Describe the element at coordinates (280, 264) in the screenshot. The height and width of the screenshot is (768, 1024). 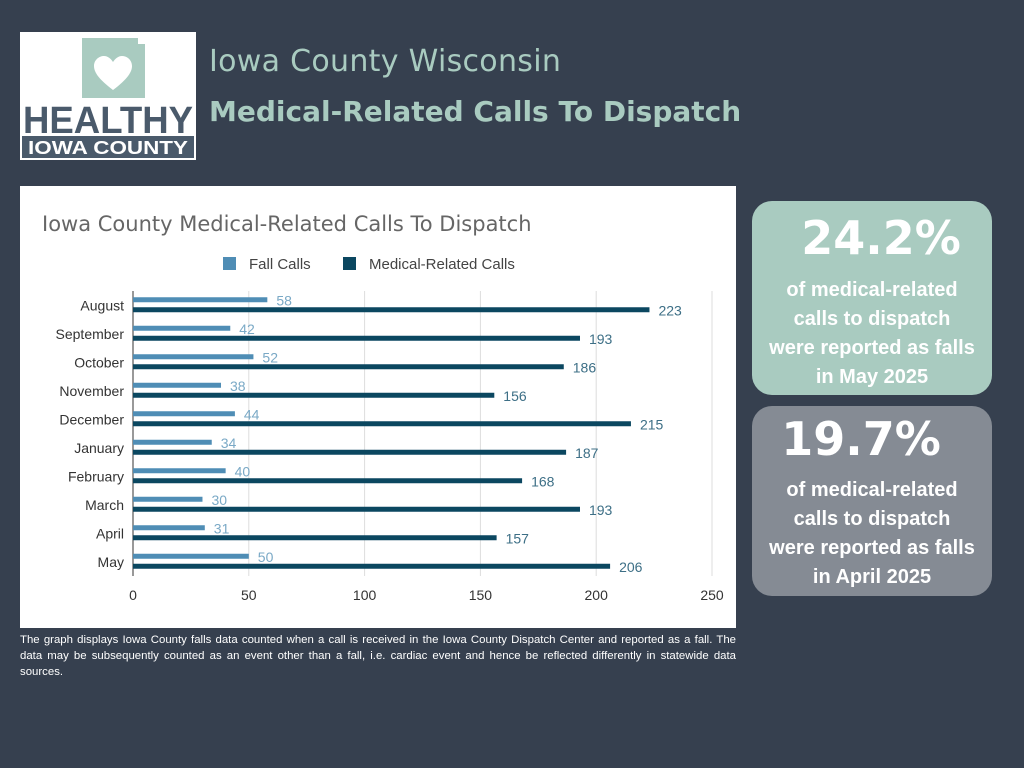
I see `legend-label: Fall Calls` at that location.